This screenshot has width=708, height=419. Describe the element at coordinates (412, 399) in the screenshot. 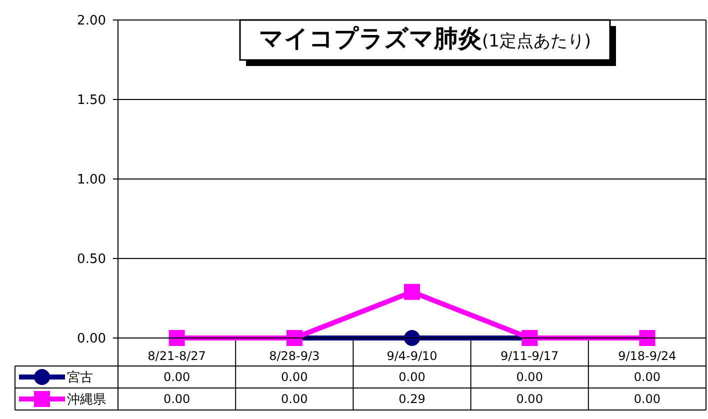

I see `data-label: 0.29` at that location.